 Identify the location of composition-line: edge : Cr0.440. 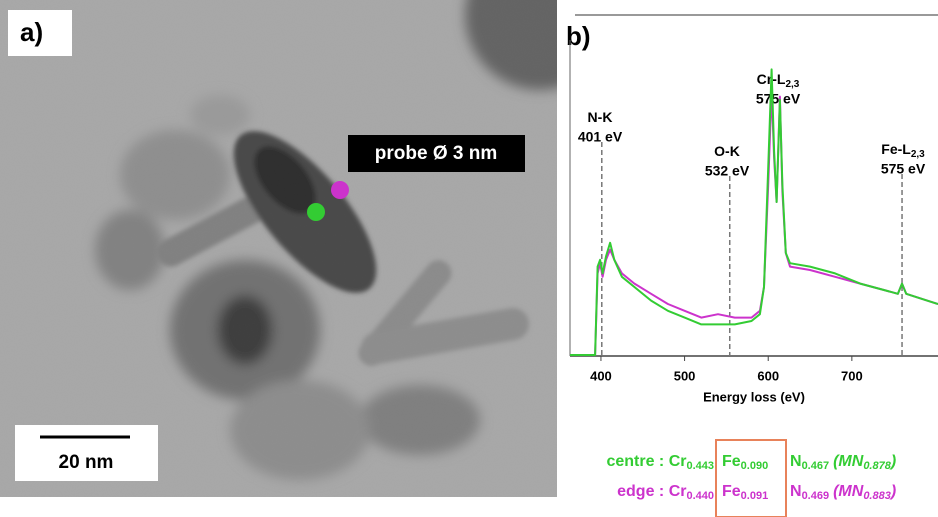
(665, 492).